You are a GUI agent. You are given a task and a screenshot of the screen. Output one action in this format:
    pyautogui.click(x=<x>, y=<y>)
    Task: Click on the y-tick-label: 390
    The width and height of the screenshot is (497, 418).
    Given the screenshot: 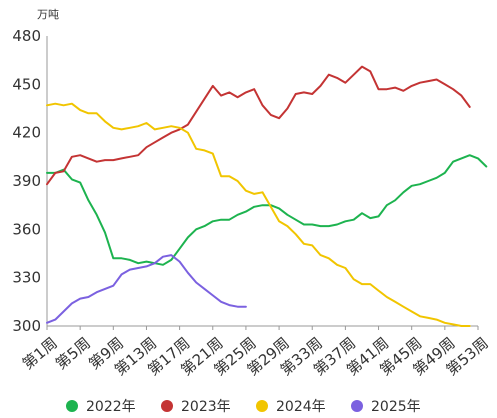 What is the action you would take?
    pyautogui.click(x=26, y=181)
    